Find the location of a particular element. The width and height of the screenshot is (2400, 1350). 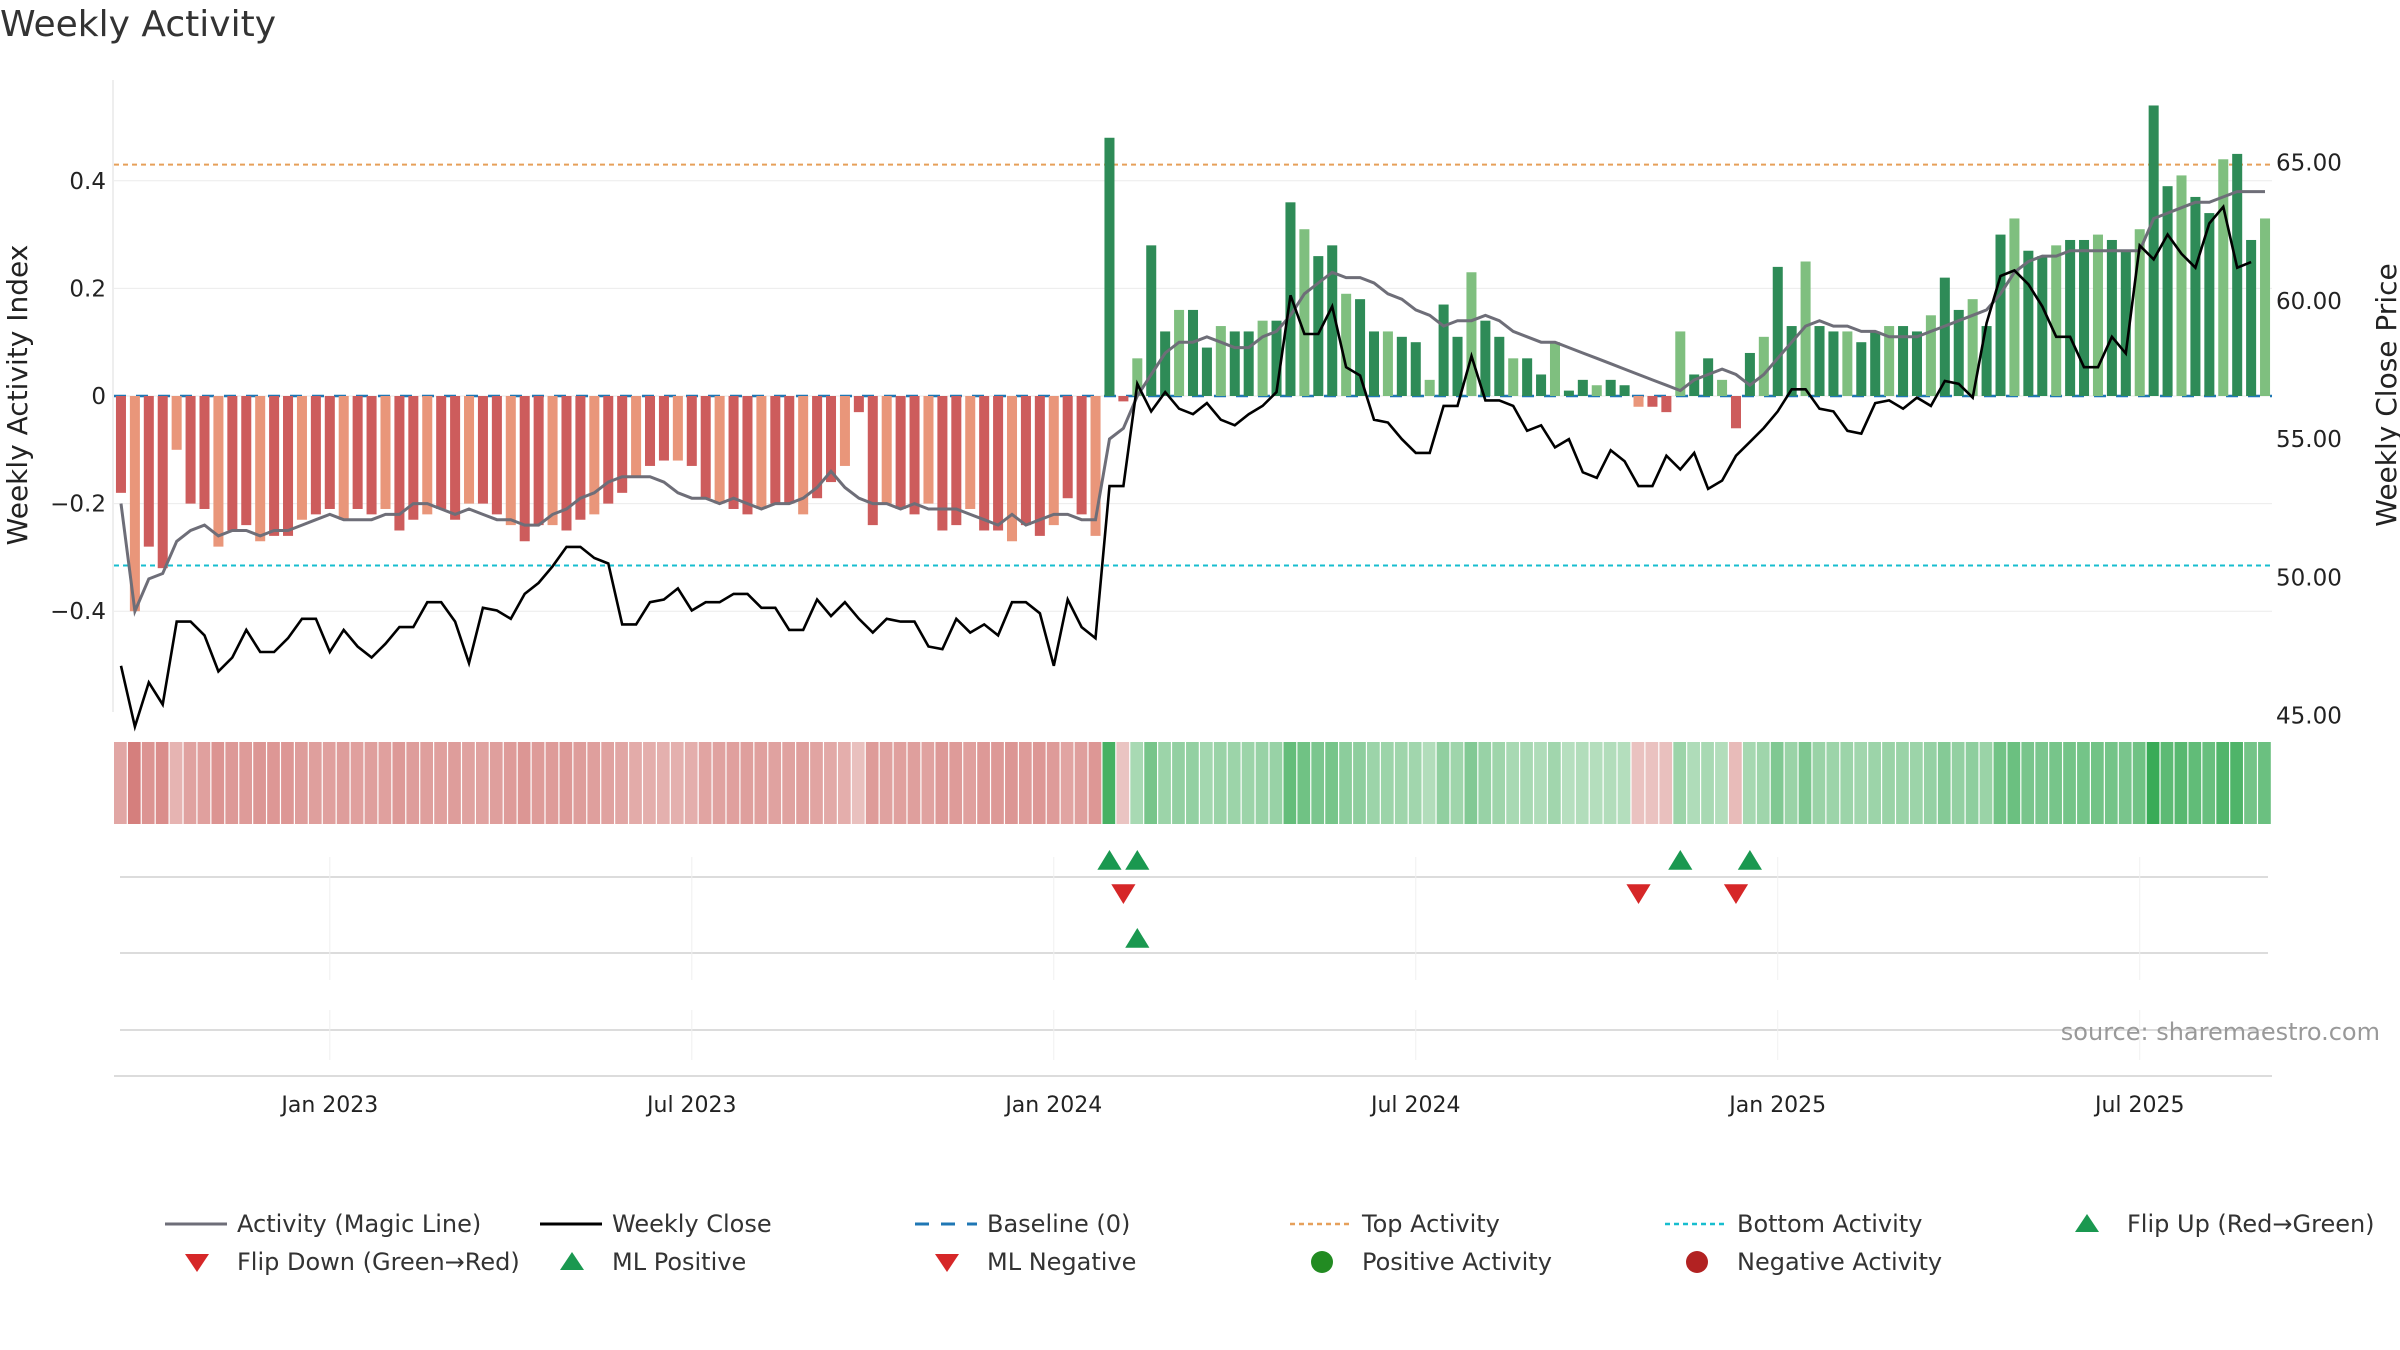

date-tick-label: Jul 2024 is located at coordinates (1415, 1105).